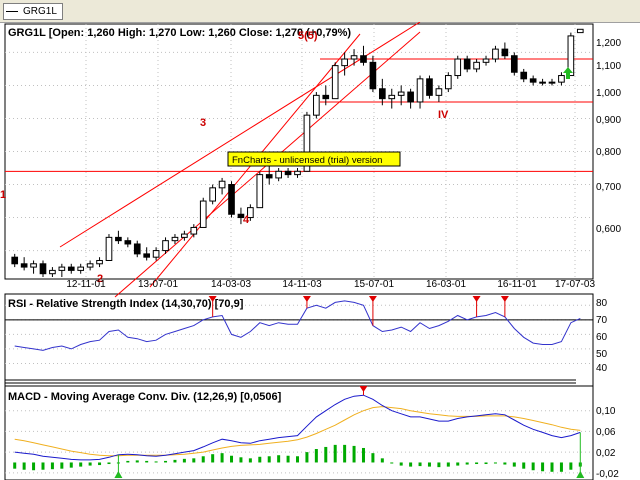 This screenshot has width=640, height=480. Describe the element at coordinates (158, 284) in the screenshot. I see `svg-text: 13-07-01` at that location.